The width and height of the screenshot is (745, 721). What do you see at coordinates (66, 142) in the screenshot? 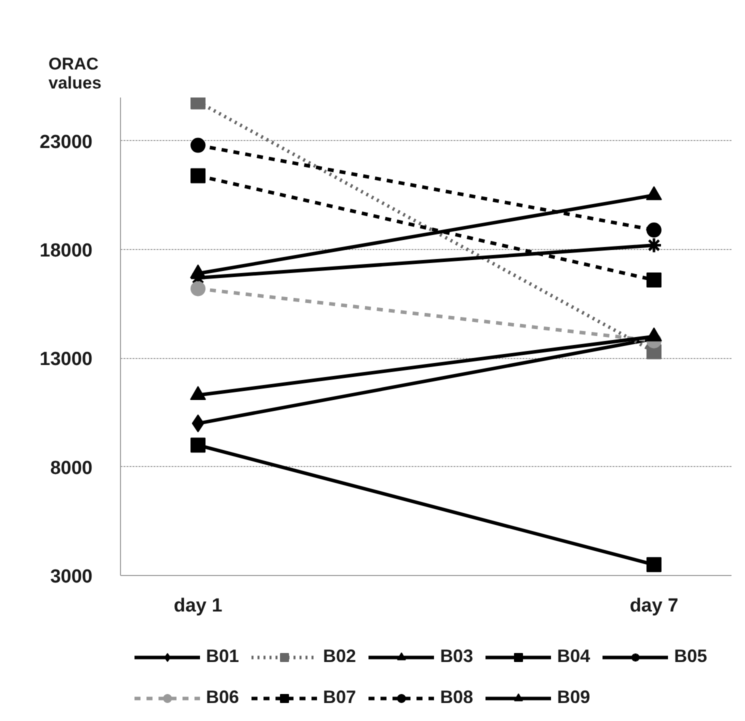
I see `y-tick-label: 23000` at bounding box center [66, 142].